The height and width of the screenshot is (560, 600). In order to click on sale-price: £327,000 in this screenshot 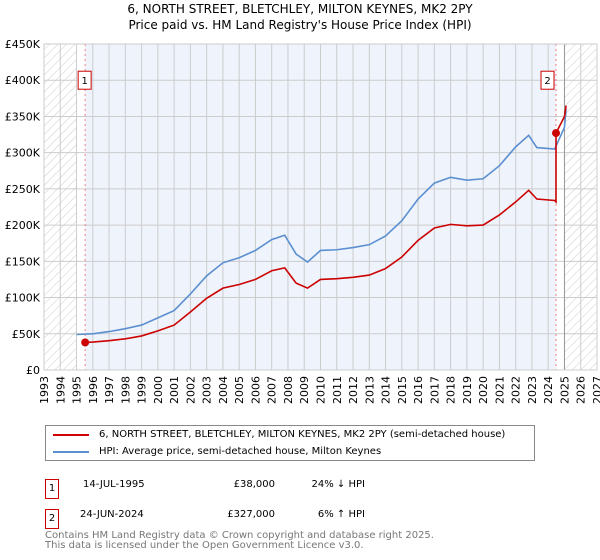, I will do `click(251, 514)`.